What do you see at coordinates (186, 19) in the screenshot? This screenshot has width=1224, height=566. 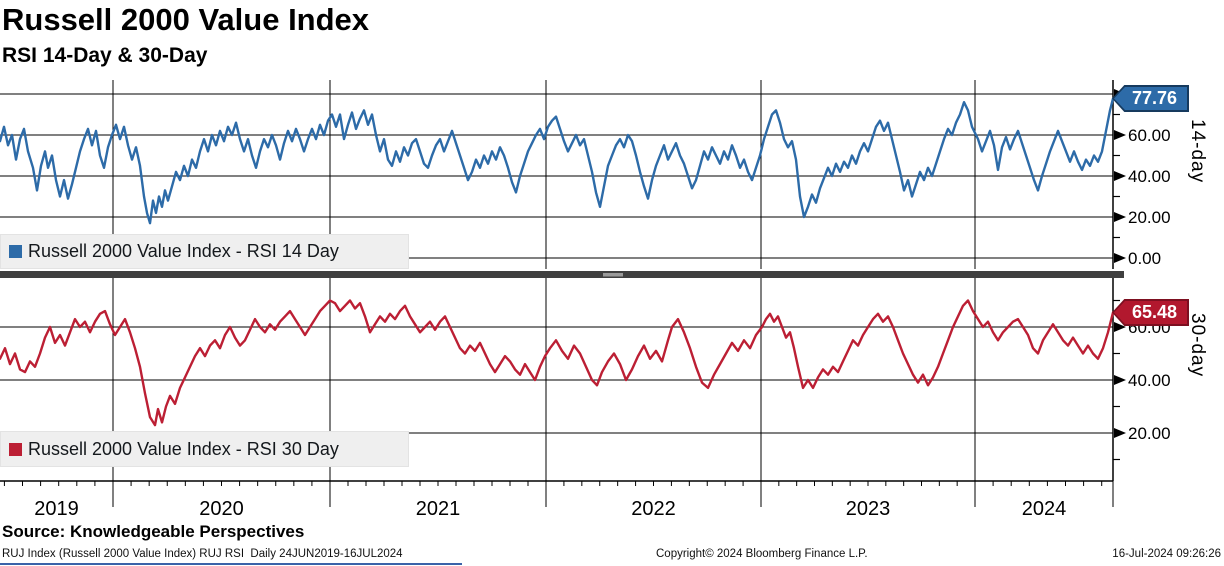 I see `page-title: Russell 2000 Value Index` at bounding box center [186, 19].